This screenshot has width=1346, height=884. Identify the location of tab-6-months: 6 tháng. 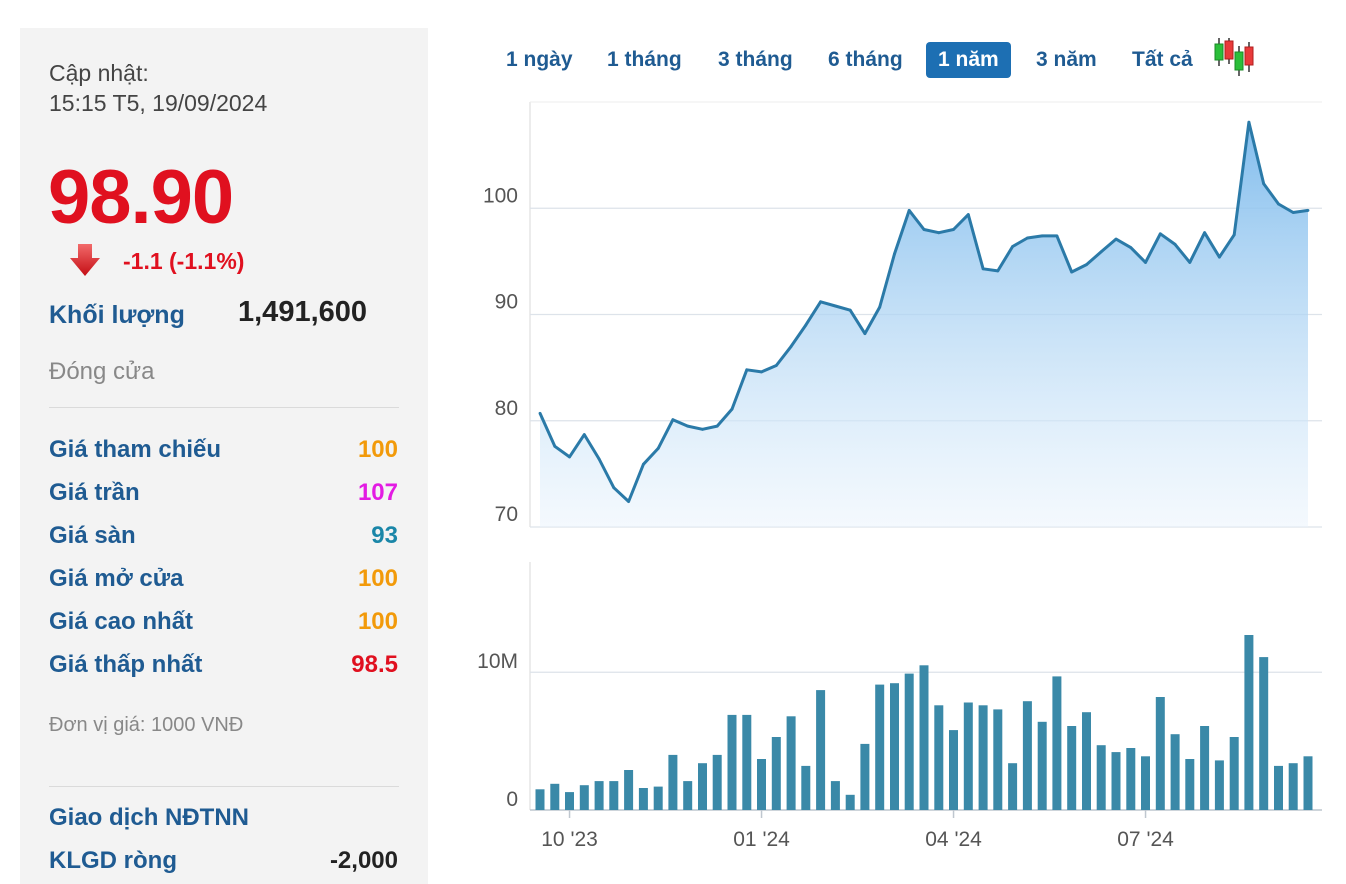
(865, 59).